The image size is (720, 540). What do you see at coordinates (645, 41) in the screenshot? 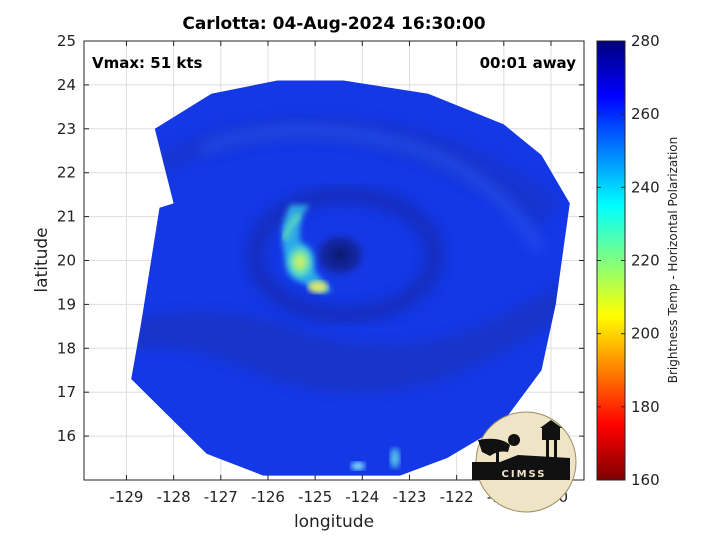
I see `colorbar-tick-label: 280` at bounding box center [645, 41].